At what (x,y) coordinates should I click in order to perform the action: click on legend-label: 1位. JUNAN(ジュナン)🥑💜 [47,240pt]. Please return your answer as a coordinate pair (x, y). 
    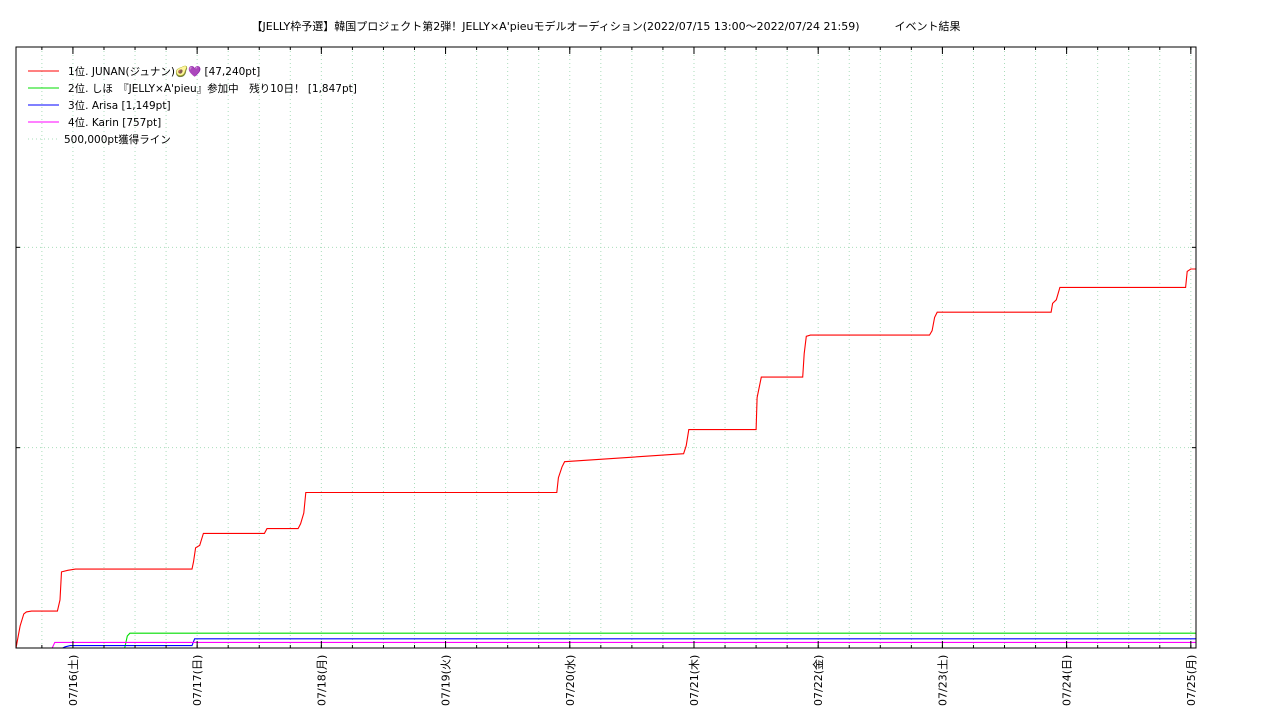
    Looking at the image, I should click on (164, 71).